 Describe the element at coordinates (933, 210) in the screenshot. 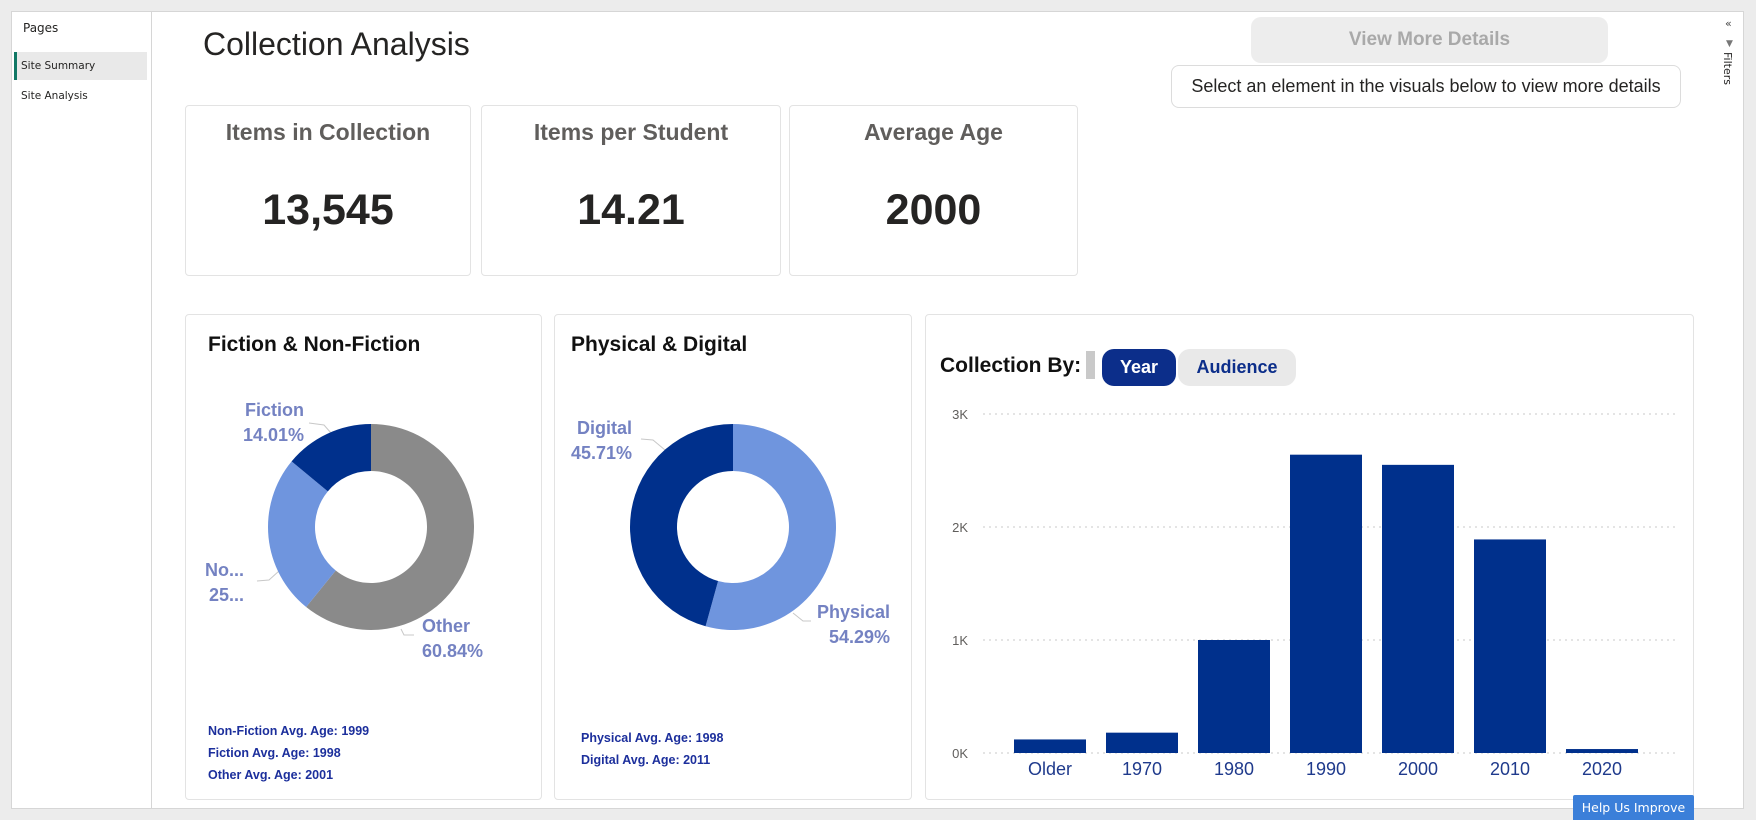

I see `kpi-value: 2000` at that location.